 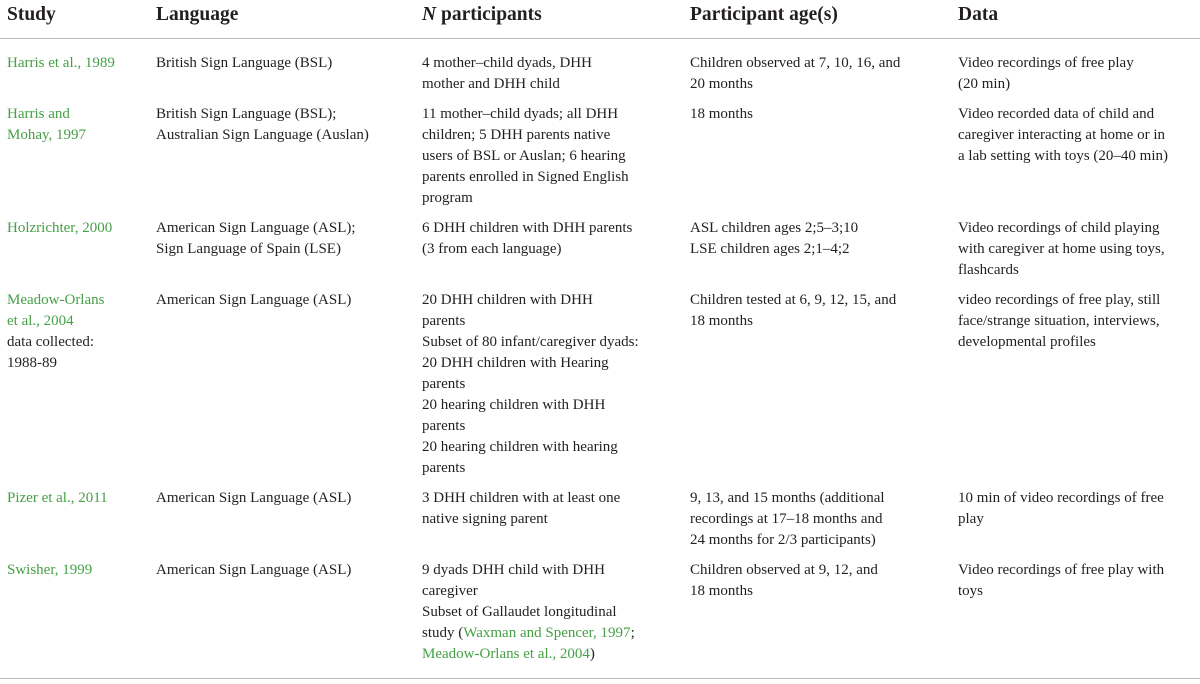 What do you see at coordinates (248, 249) in the screenshot?
I see `language-text: Sign Language of Spain (LSE)` at bounding box center [248, 249].